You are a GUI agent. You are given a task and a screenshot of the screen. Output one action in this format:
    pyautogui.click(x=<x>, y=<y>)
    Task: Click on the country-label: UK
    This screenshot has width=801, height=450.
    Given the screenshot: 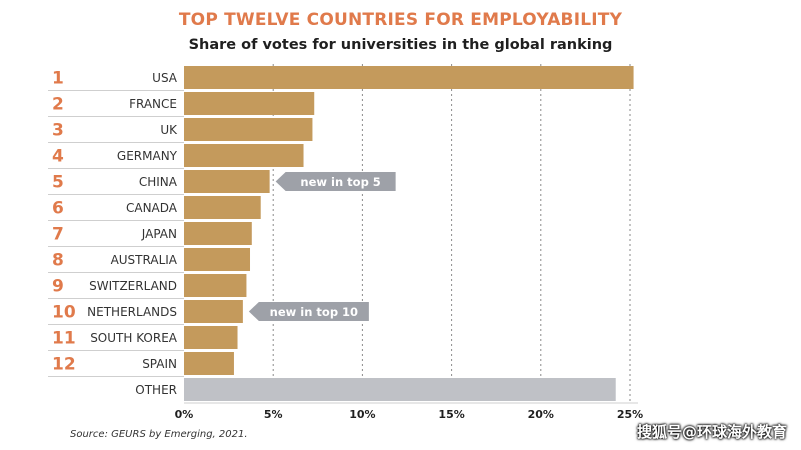 What is the action you would take?
    pyautogui.click(x=169, y=130)
    